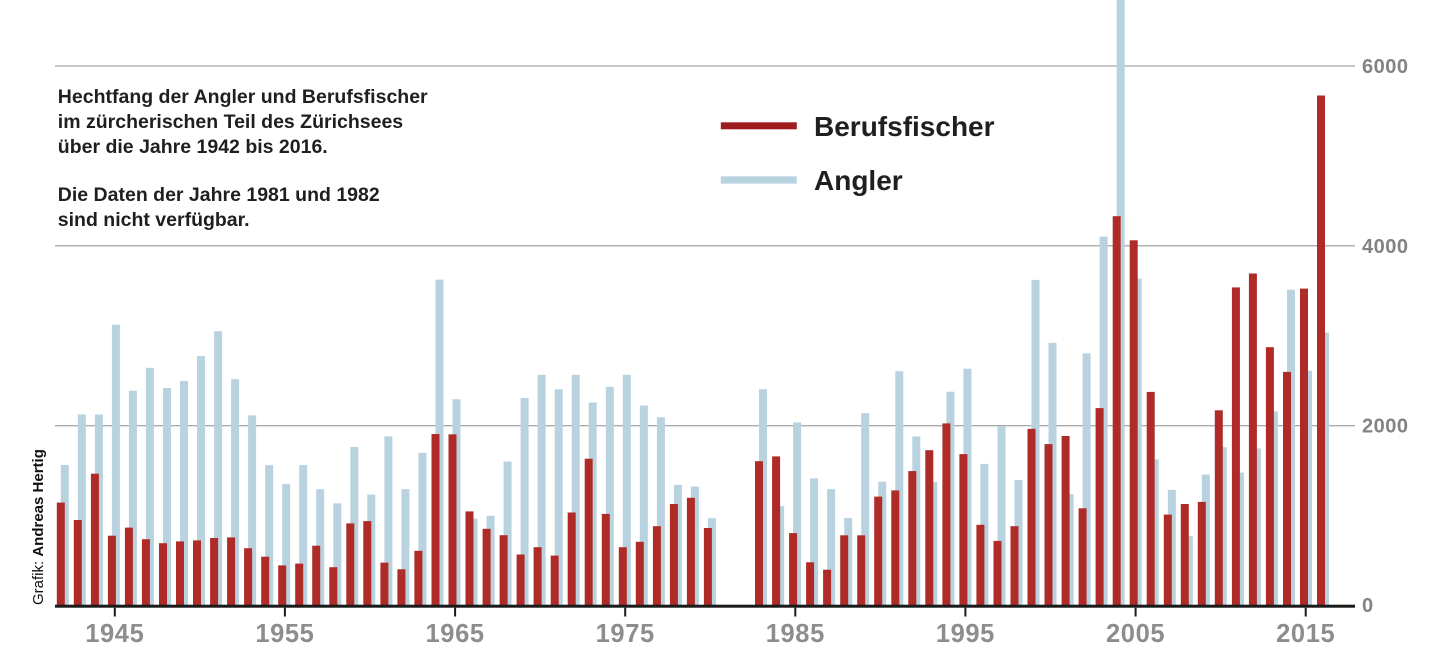 The height and width of the screenshot is (657, 1440). I want to click on svg-text:Hechtfang der Angler und Beruf: Hechtfang der Angler und Berufsfischer, so click(243, 97).